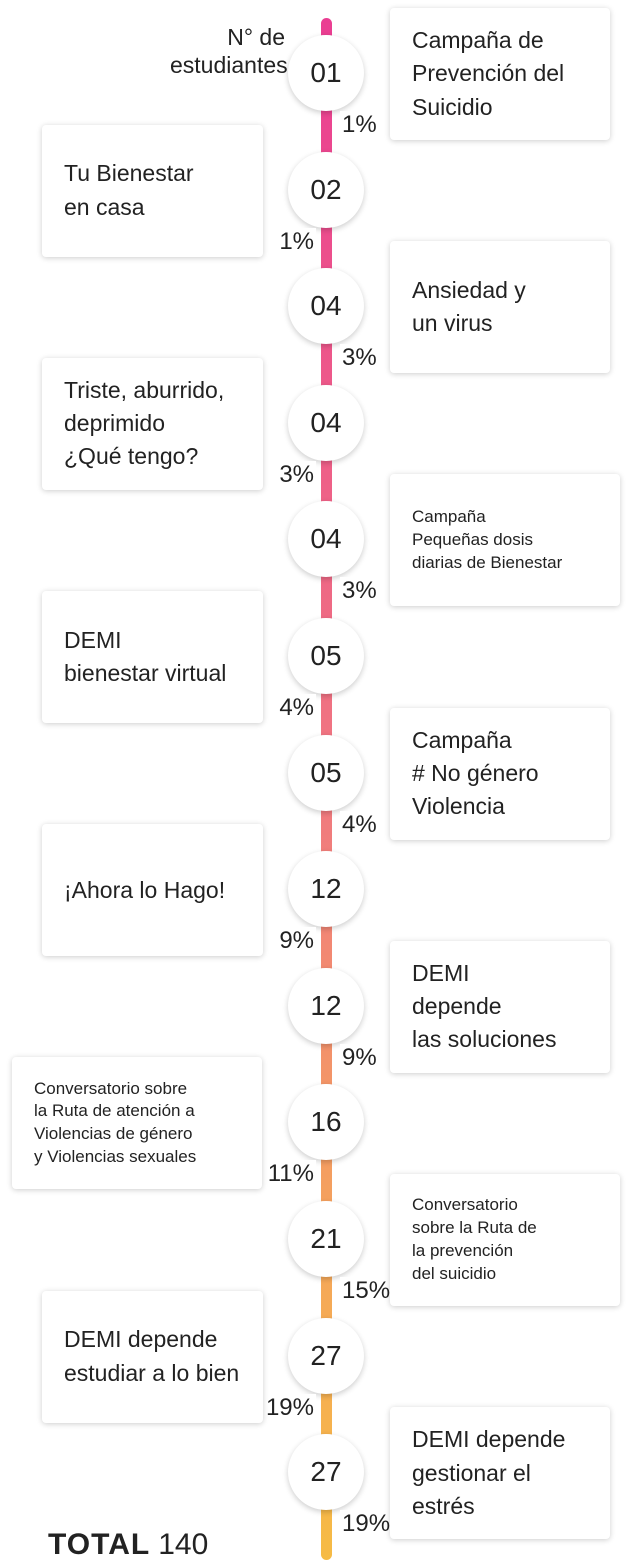  What do you see at coordinates (474, 1228) in the screenshot?
I see `card-line: sobre la Ruta de` at bounding box center [474, 1228].